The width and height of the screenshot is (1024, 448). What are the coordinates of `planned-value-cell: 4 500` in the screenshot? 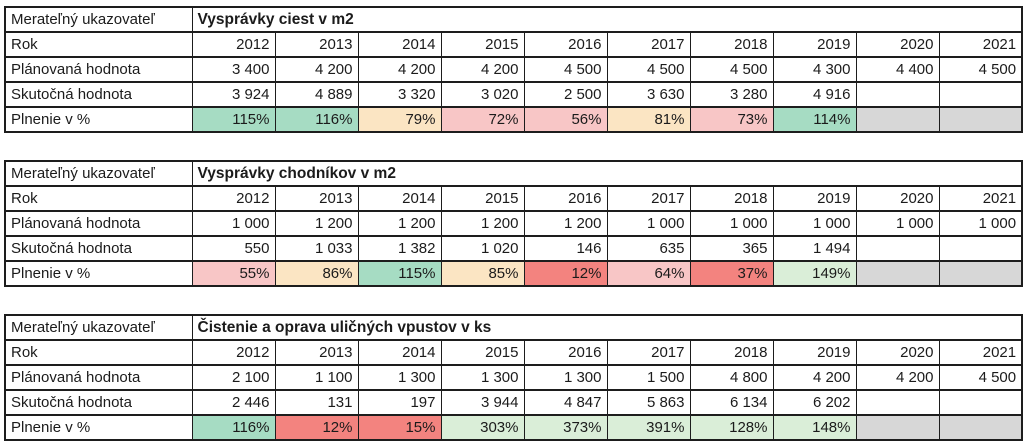 It's located at (648, 69).